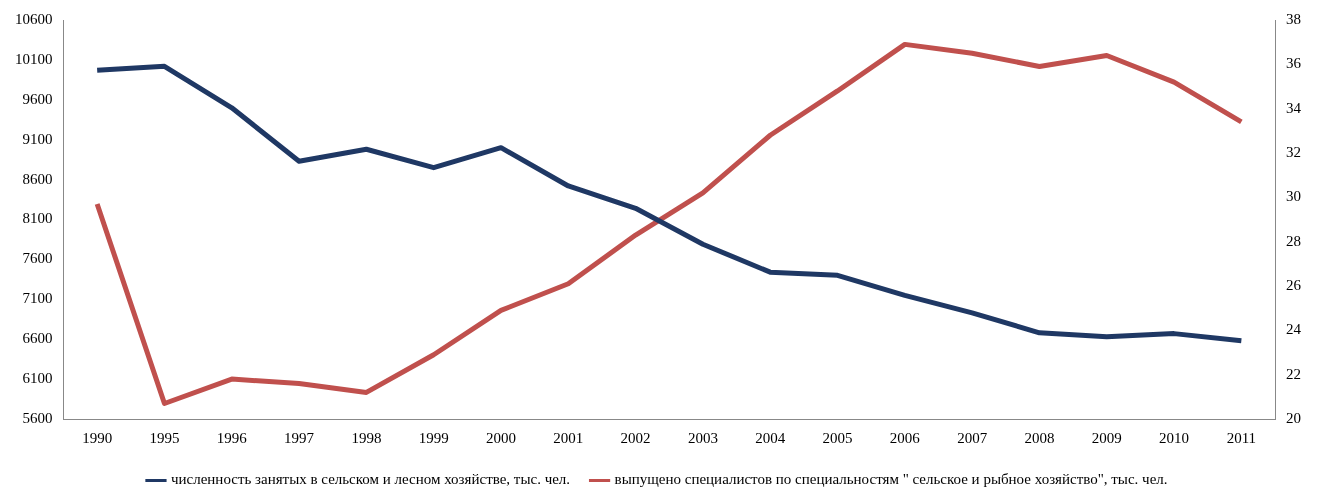  What do you see at coordinates (232, 437) in the screenshot?
I see `x-tick-label: 1996` at bounding box center [232, 437].